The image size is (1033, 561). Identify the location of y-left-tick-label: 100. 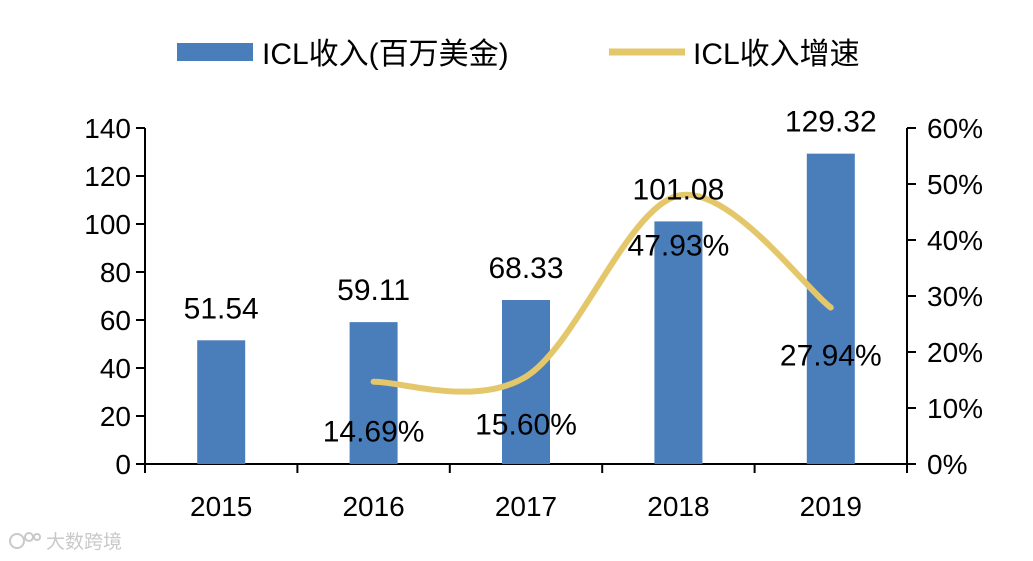
(107, 224).